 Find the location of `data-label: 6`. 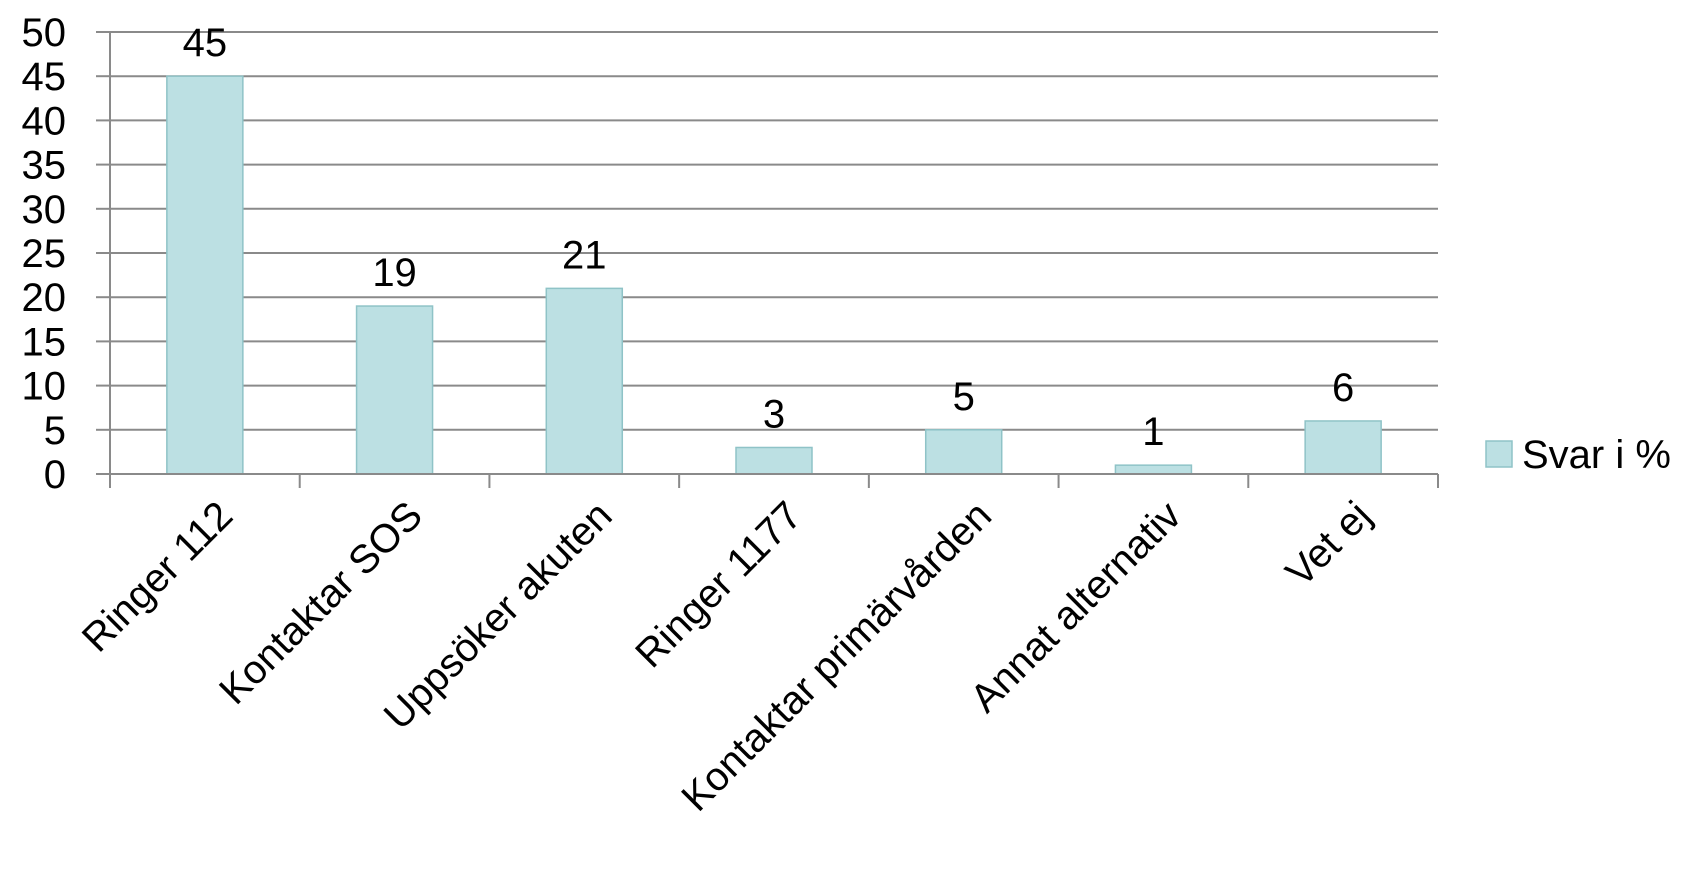

data-label: 6 is located at coordinates (1343, 388).